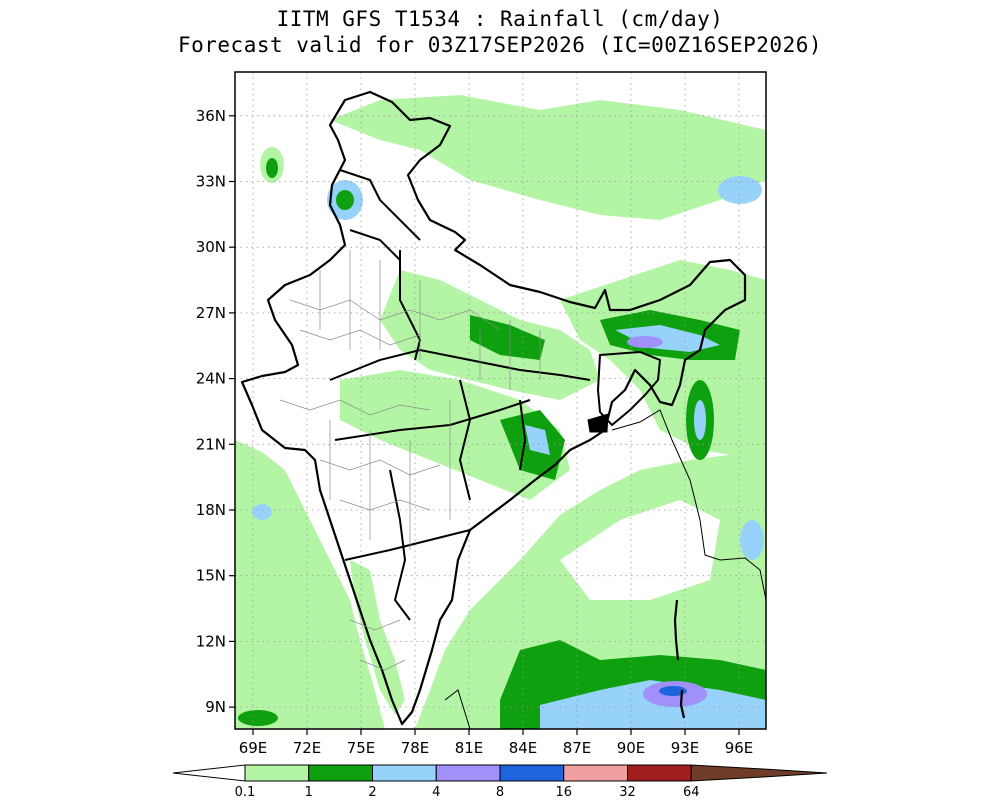  I want to click on lon-tick-label: 72E, so click(307, 748).